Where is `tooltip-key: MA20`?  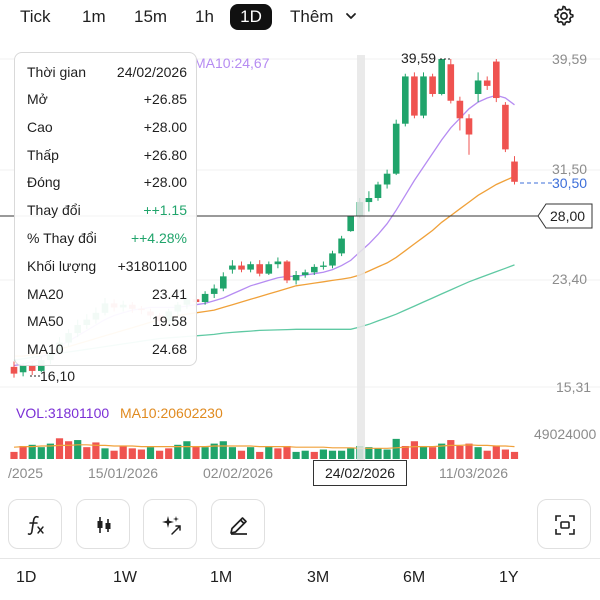
tooltip-key: MA20 is located at coordinates (45, 294).